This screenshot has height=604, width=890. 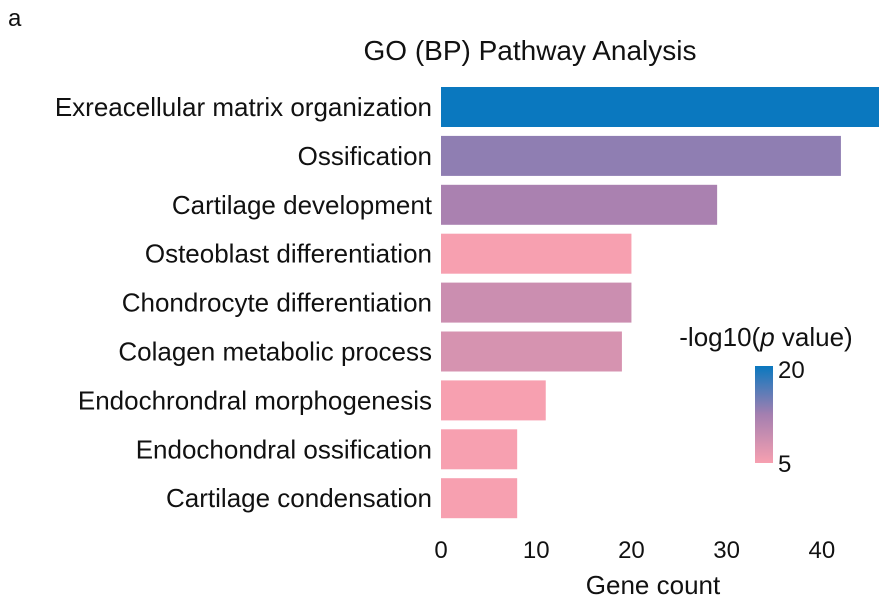 What do you see at coordinates (529, 50) in the screenshot?
I see `chart-title: GO (BP) Pathway Analysis` at bounding box center [529, 50].